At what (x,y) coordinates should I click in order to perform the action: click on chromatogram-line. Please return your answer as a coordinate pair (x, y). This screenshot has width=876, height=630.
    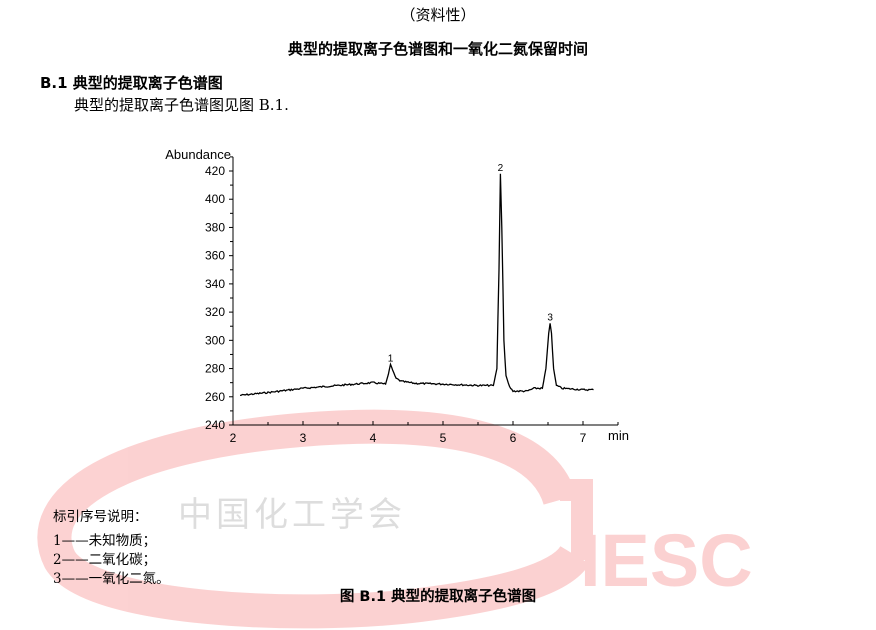
    Looking at the image, I should click on (416, 285).